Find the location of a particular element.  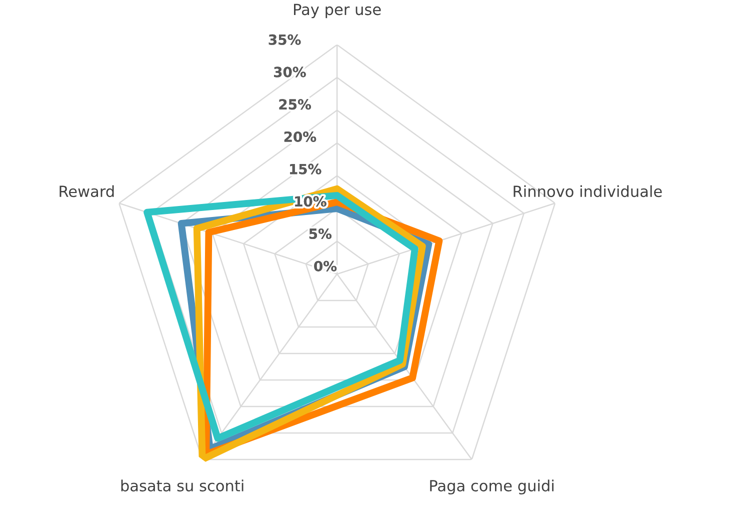

y-tick-label: 0% is located at coordinates (325, 266).